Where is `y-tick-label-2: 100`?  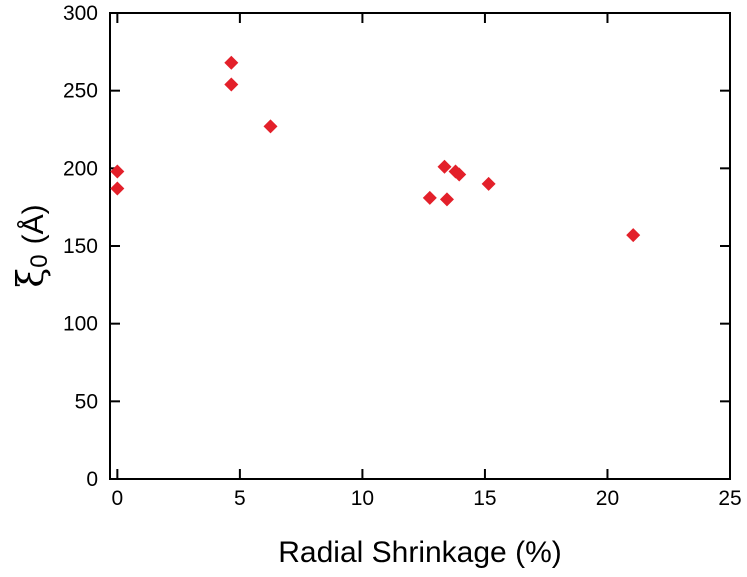
y-tick-label-2: 100 is located at coordinates (80, 324).